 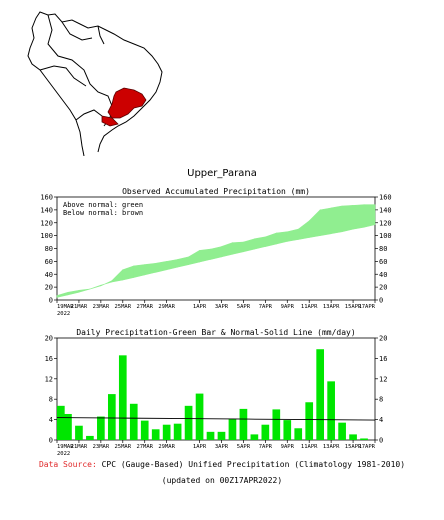 What do you see at coordinates (49, 275) in the screenshot?
I see `y-tick-label-left: 40` at bounding box center [49, 275].